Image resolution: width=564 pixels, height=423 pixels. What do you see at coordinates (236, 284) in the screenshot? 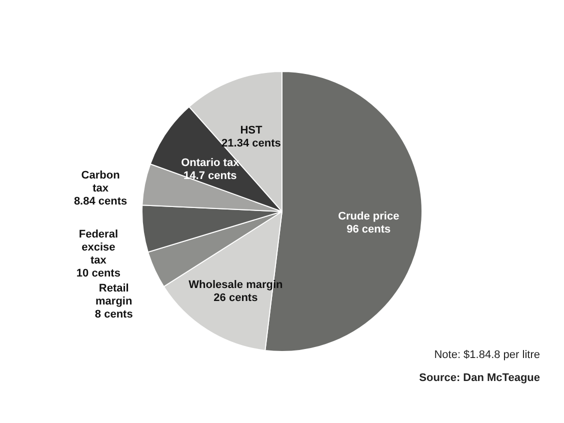
I see `slice-label: Wholesale margin` at bounding box center [236, 284].